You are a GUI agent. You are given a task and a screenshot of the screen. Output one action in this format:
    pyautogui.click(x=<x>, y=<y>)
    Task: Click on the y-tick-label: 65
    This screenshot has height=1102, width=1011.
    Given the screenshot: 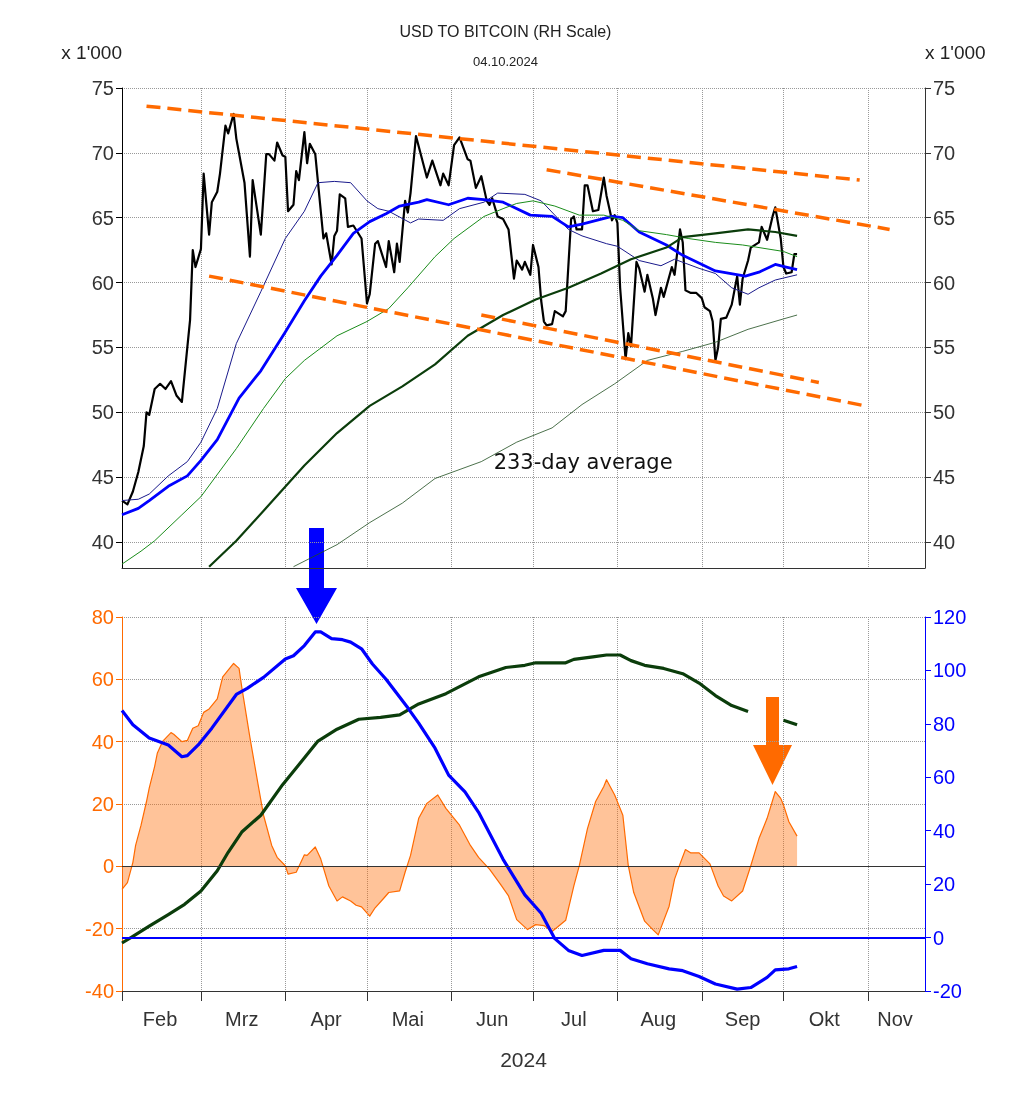 What is the action you would take?
    pyautogui.click(x=102, y=217)
    